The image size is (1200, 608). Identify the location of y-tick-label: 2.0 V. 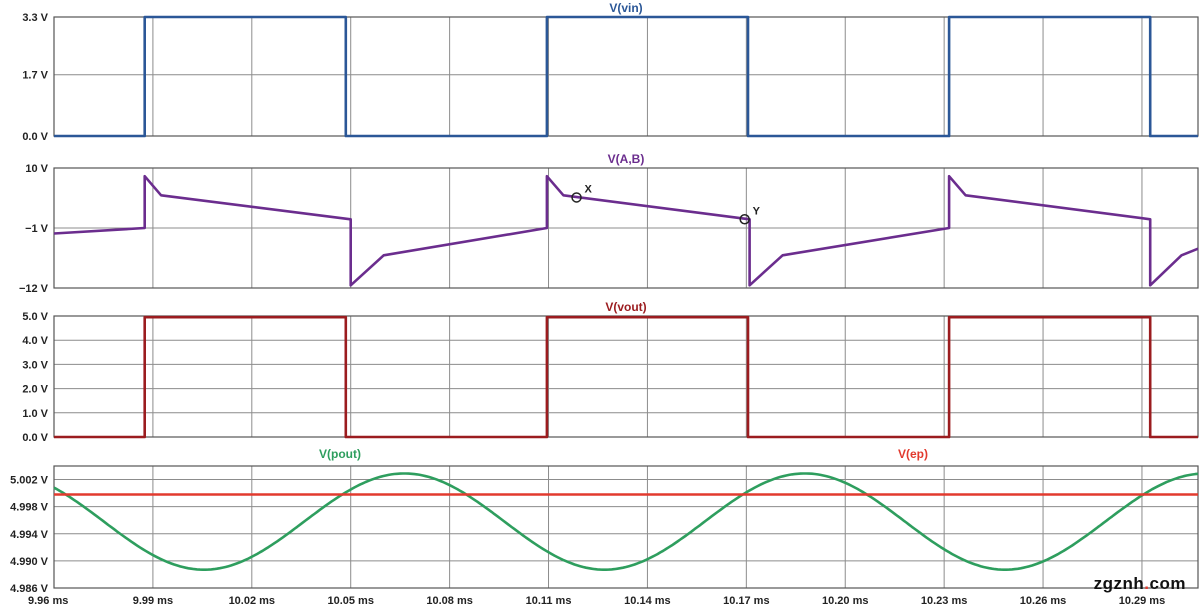
(35, 390).